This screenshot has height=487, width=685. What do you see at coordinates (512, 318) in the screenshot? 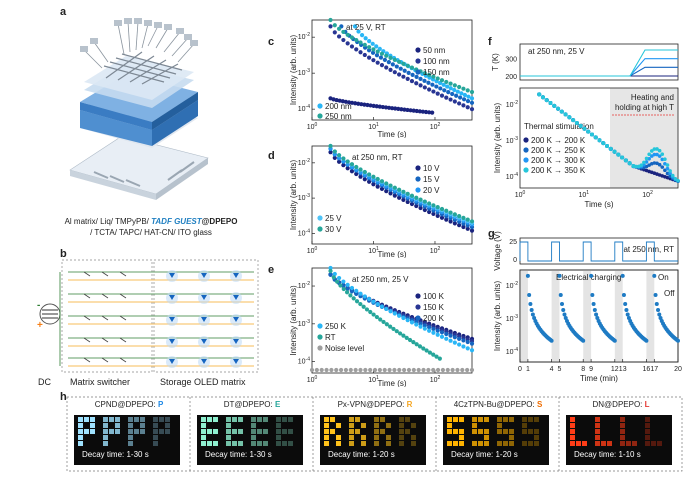
I see `y-tick-label: 10-3` at bounding box center [512, 318].